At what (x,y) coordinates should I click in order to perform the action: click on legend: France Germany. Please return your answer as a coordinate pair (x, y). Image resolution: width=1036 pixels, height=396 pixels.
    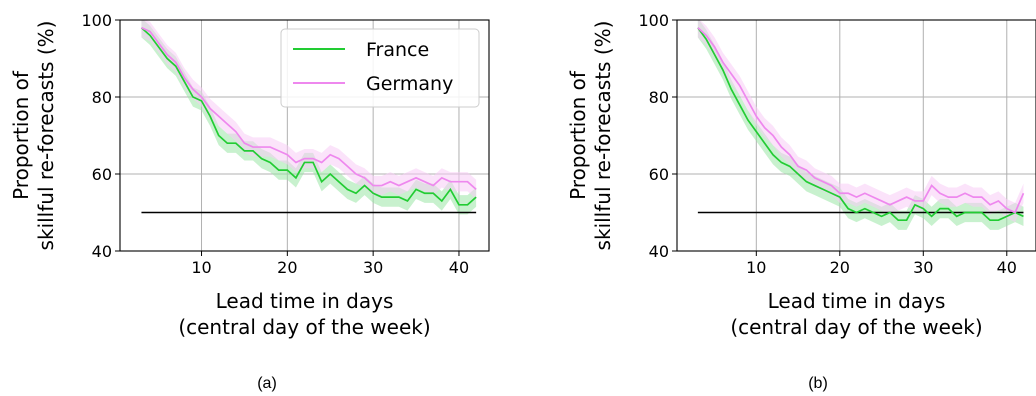
    Looking at the image, I should click on (380, 68).